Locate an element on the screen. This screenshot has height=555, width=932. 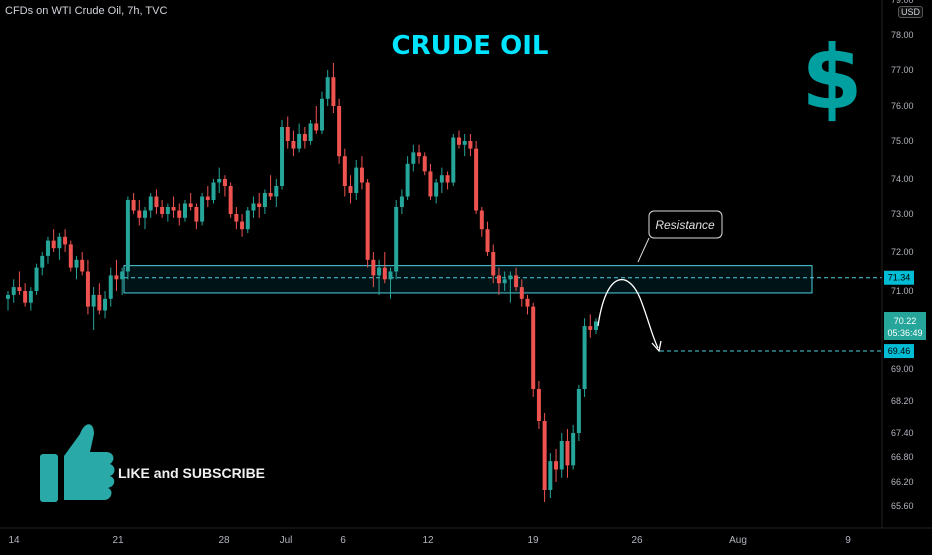
time-tick: 14 is located at coordinates (14, 540).